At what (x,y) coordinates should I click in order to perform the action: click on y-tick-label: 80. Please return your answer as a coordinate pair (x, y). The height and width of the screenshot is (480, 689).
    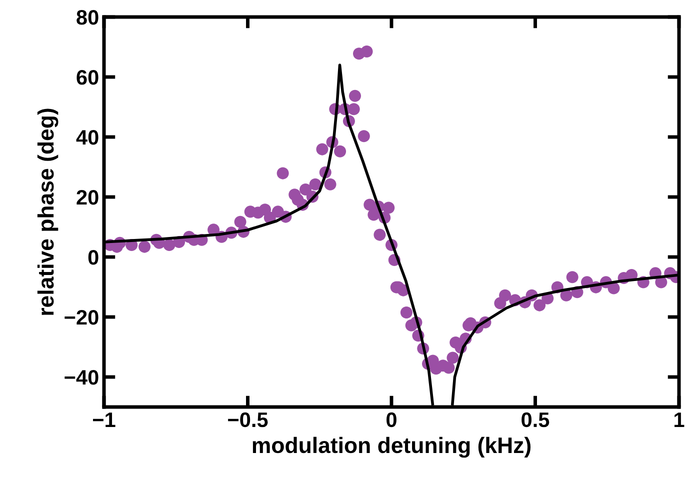
    Looking at the image, I should click on (87, 17).